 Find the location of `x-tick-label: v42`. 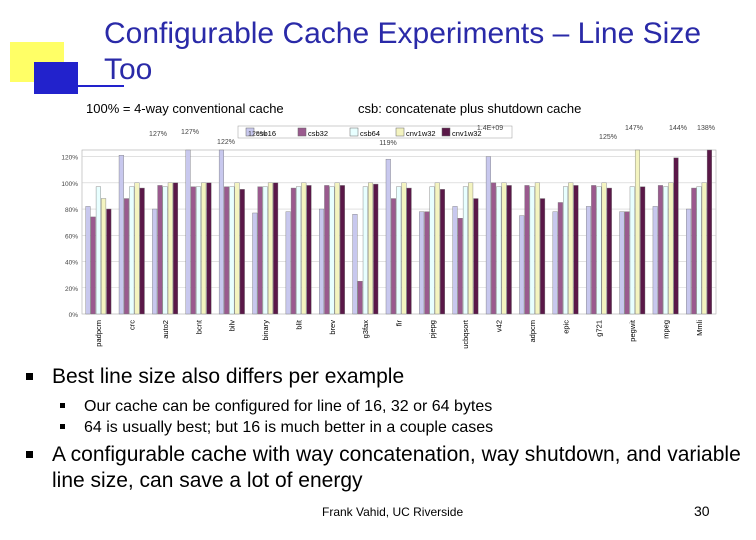

x-tick-label: v42 is located at coordinates (499, 326).